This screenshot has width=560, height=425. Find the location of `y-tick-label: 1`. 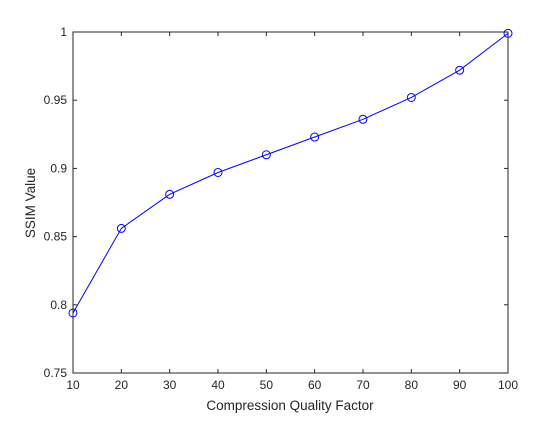

y-tick-label: 1 is located at coordinates (63, 32).